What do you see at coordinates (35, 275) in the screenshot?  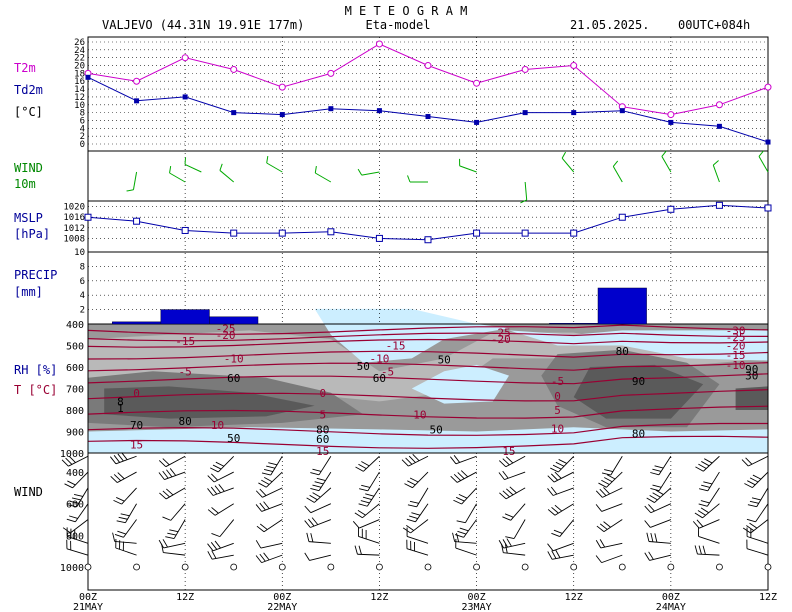 I see `precip-label-1: PRECIP` at bounding box center [35, 275].